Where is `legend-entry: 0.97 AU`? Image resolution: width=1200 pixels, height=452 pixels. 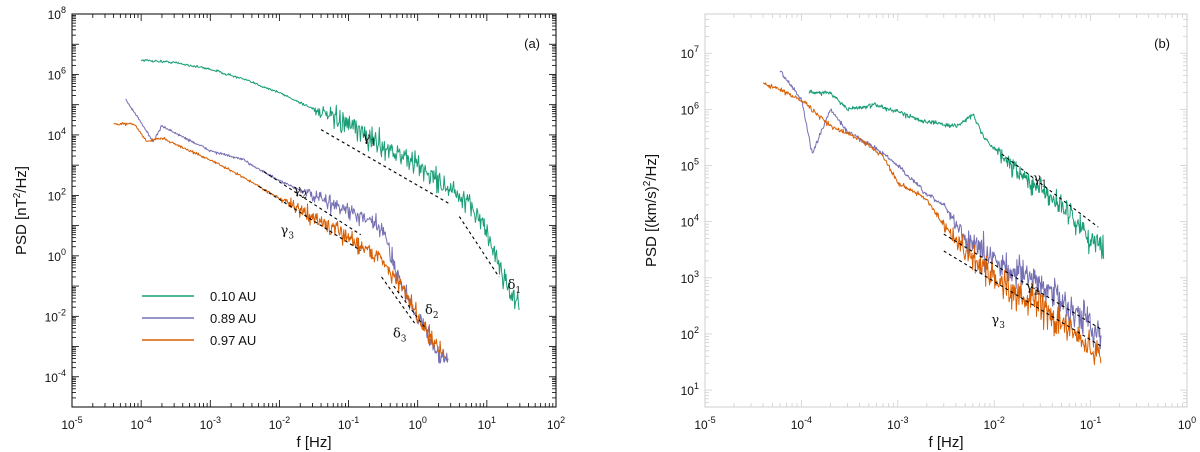
legend-entry: 0.97 AU is located at coordinates (233, 340).